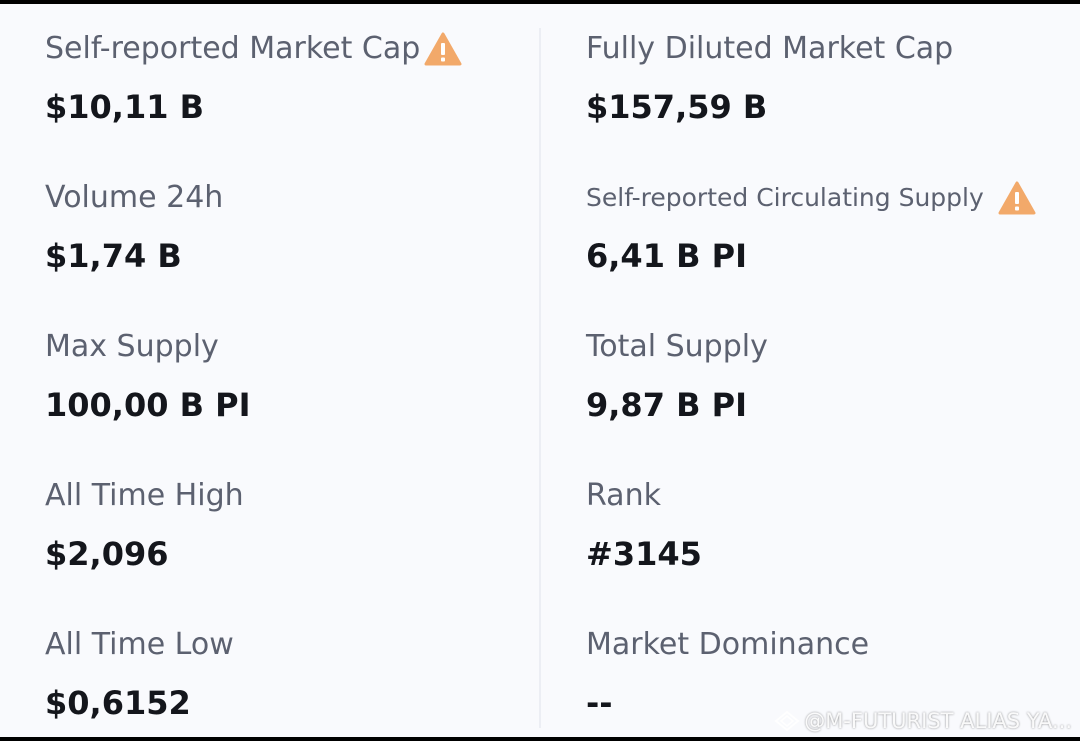  What do you see at coordinates (770, 48) in the screenshot?
I see `stat-label: Fully Diluted Market Cap` at bounding box center [770, 48].